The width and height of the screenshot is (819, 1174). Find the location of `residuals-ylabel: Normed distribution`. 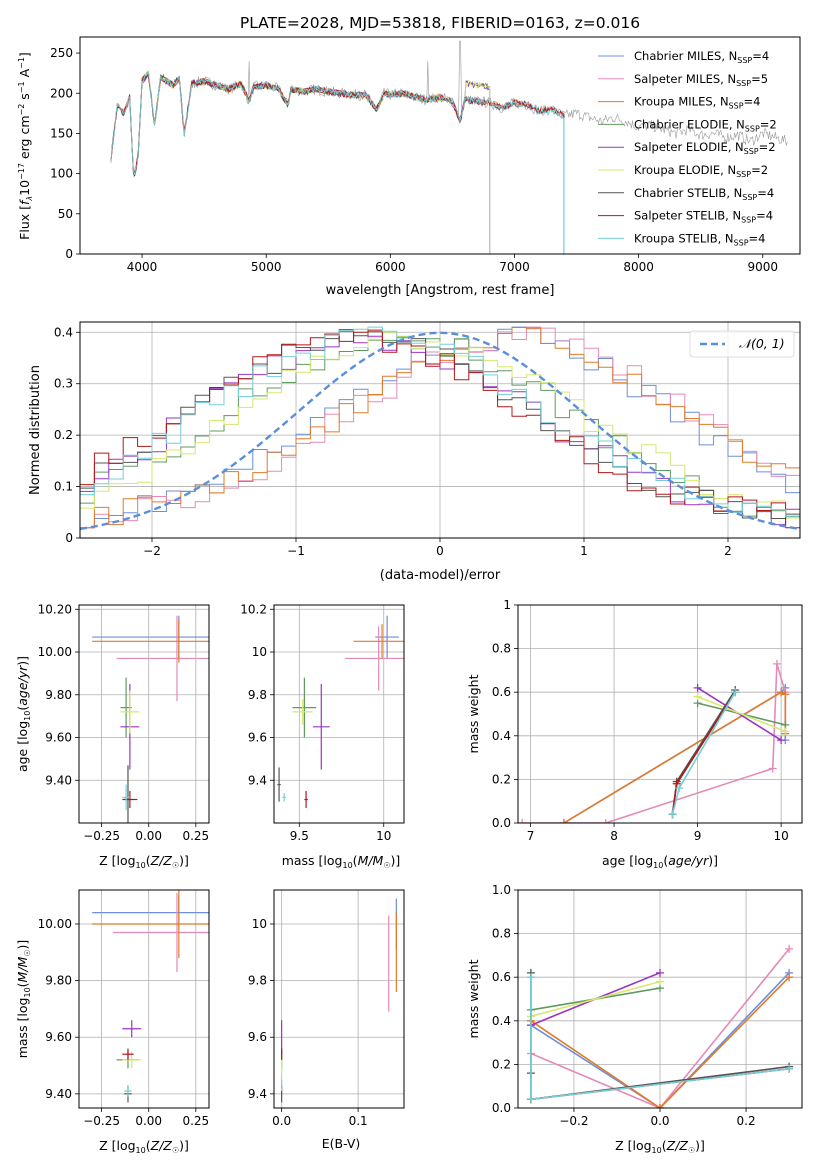

residuals-ylabel: Normed distribution is located at coordinates (35, 430).